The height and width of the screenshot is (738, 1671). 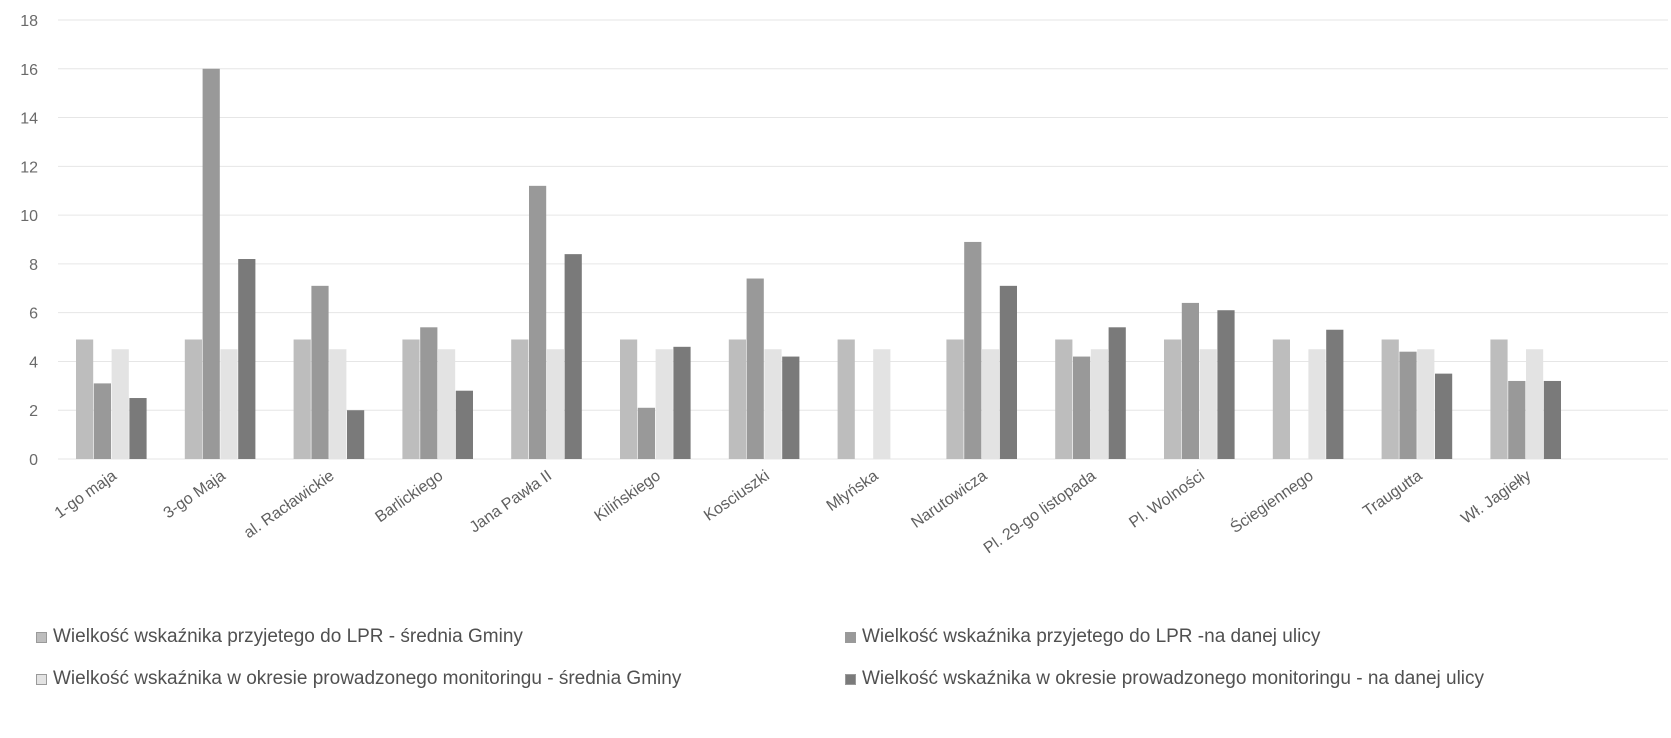 What do you see at coordinates (1392, 493) in the screenshot?
I see `x-category-label: Traugutta` at bounding box center [1392, 493].